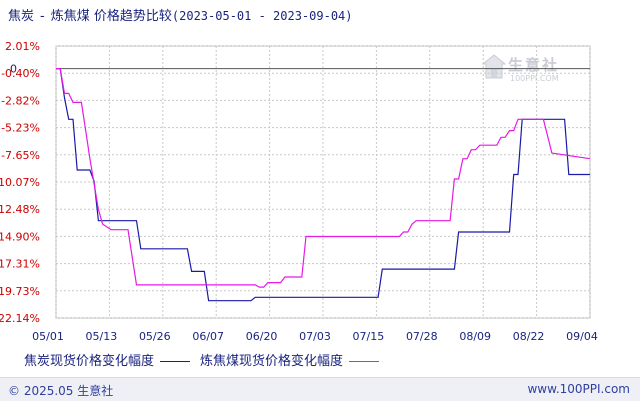 This screenshot has width=640, height=401. Describe the element at coordinates (70, 16) in the screenshot. I see `title-compare: 炼焦煤` at that location.